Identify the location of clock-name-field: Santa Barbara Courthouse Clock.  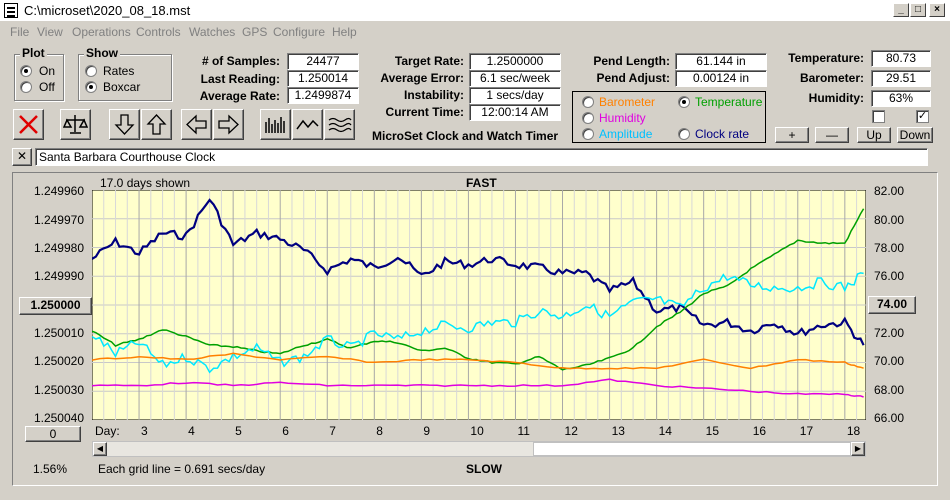
(481, 157).